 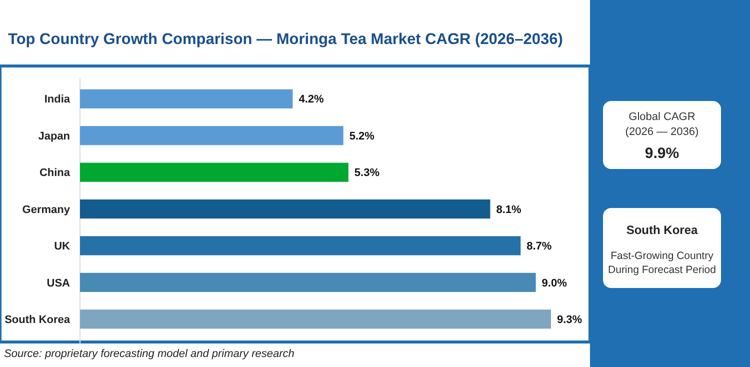 What do you see at coordinates (662, 230) in the screenshot?
I see `text: South Korea` at bounding box center [662, 230].